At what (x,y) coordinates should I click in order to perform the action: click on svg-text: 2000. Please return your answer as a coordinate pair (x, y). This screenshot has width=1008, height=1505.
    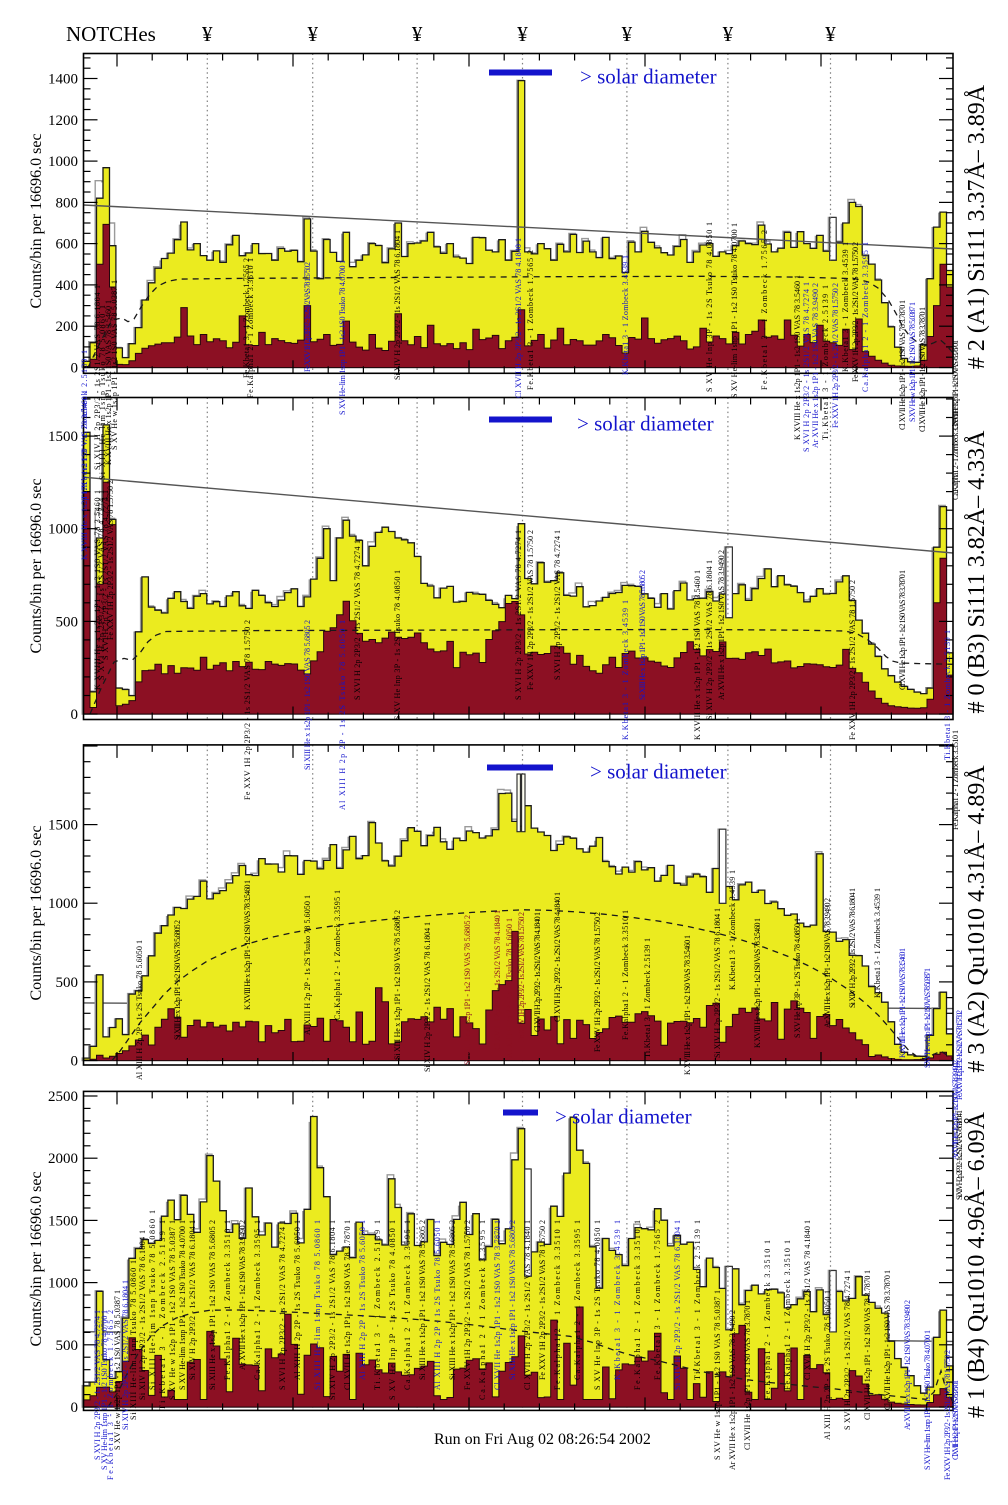
    Looking at the image, I should click on (63, 1159).